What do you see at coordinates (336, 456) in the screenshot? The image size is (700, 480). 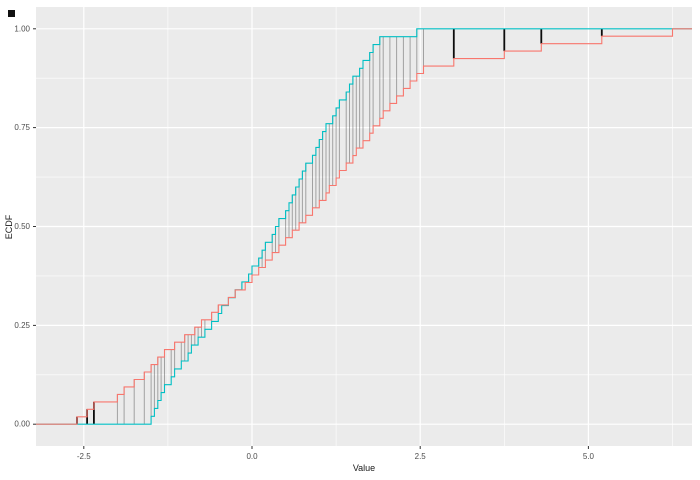 I see `x-axis-tick-labels: -2.5 0.0 2.5 5.0` at bounding box center [336, 456].